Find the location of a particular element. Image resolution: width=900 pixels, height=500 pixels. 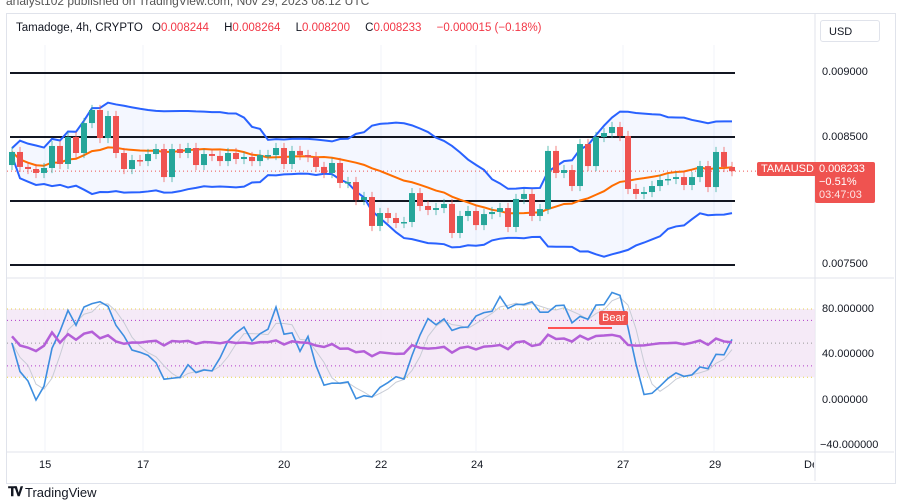

date-label: 29 is located at coordinates (715, 465).